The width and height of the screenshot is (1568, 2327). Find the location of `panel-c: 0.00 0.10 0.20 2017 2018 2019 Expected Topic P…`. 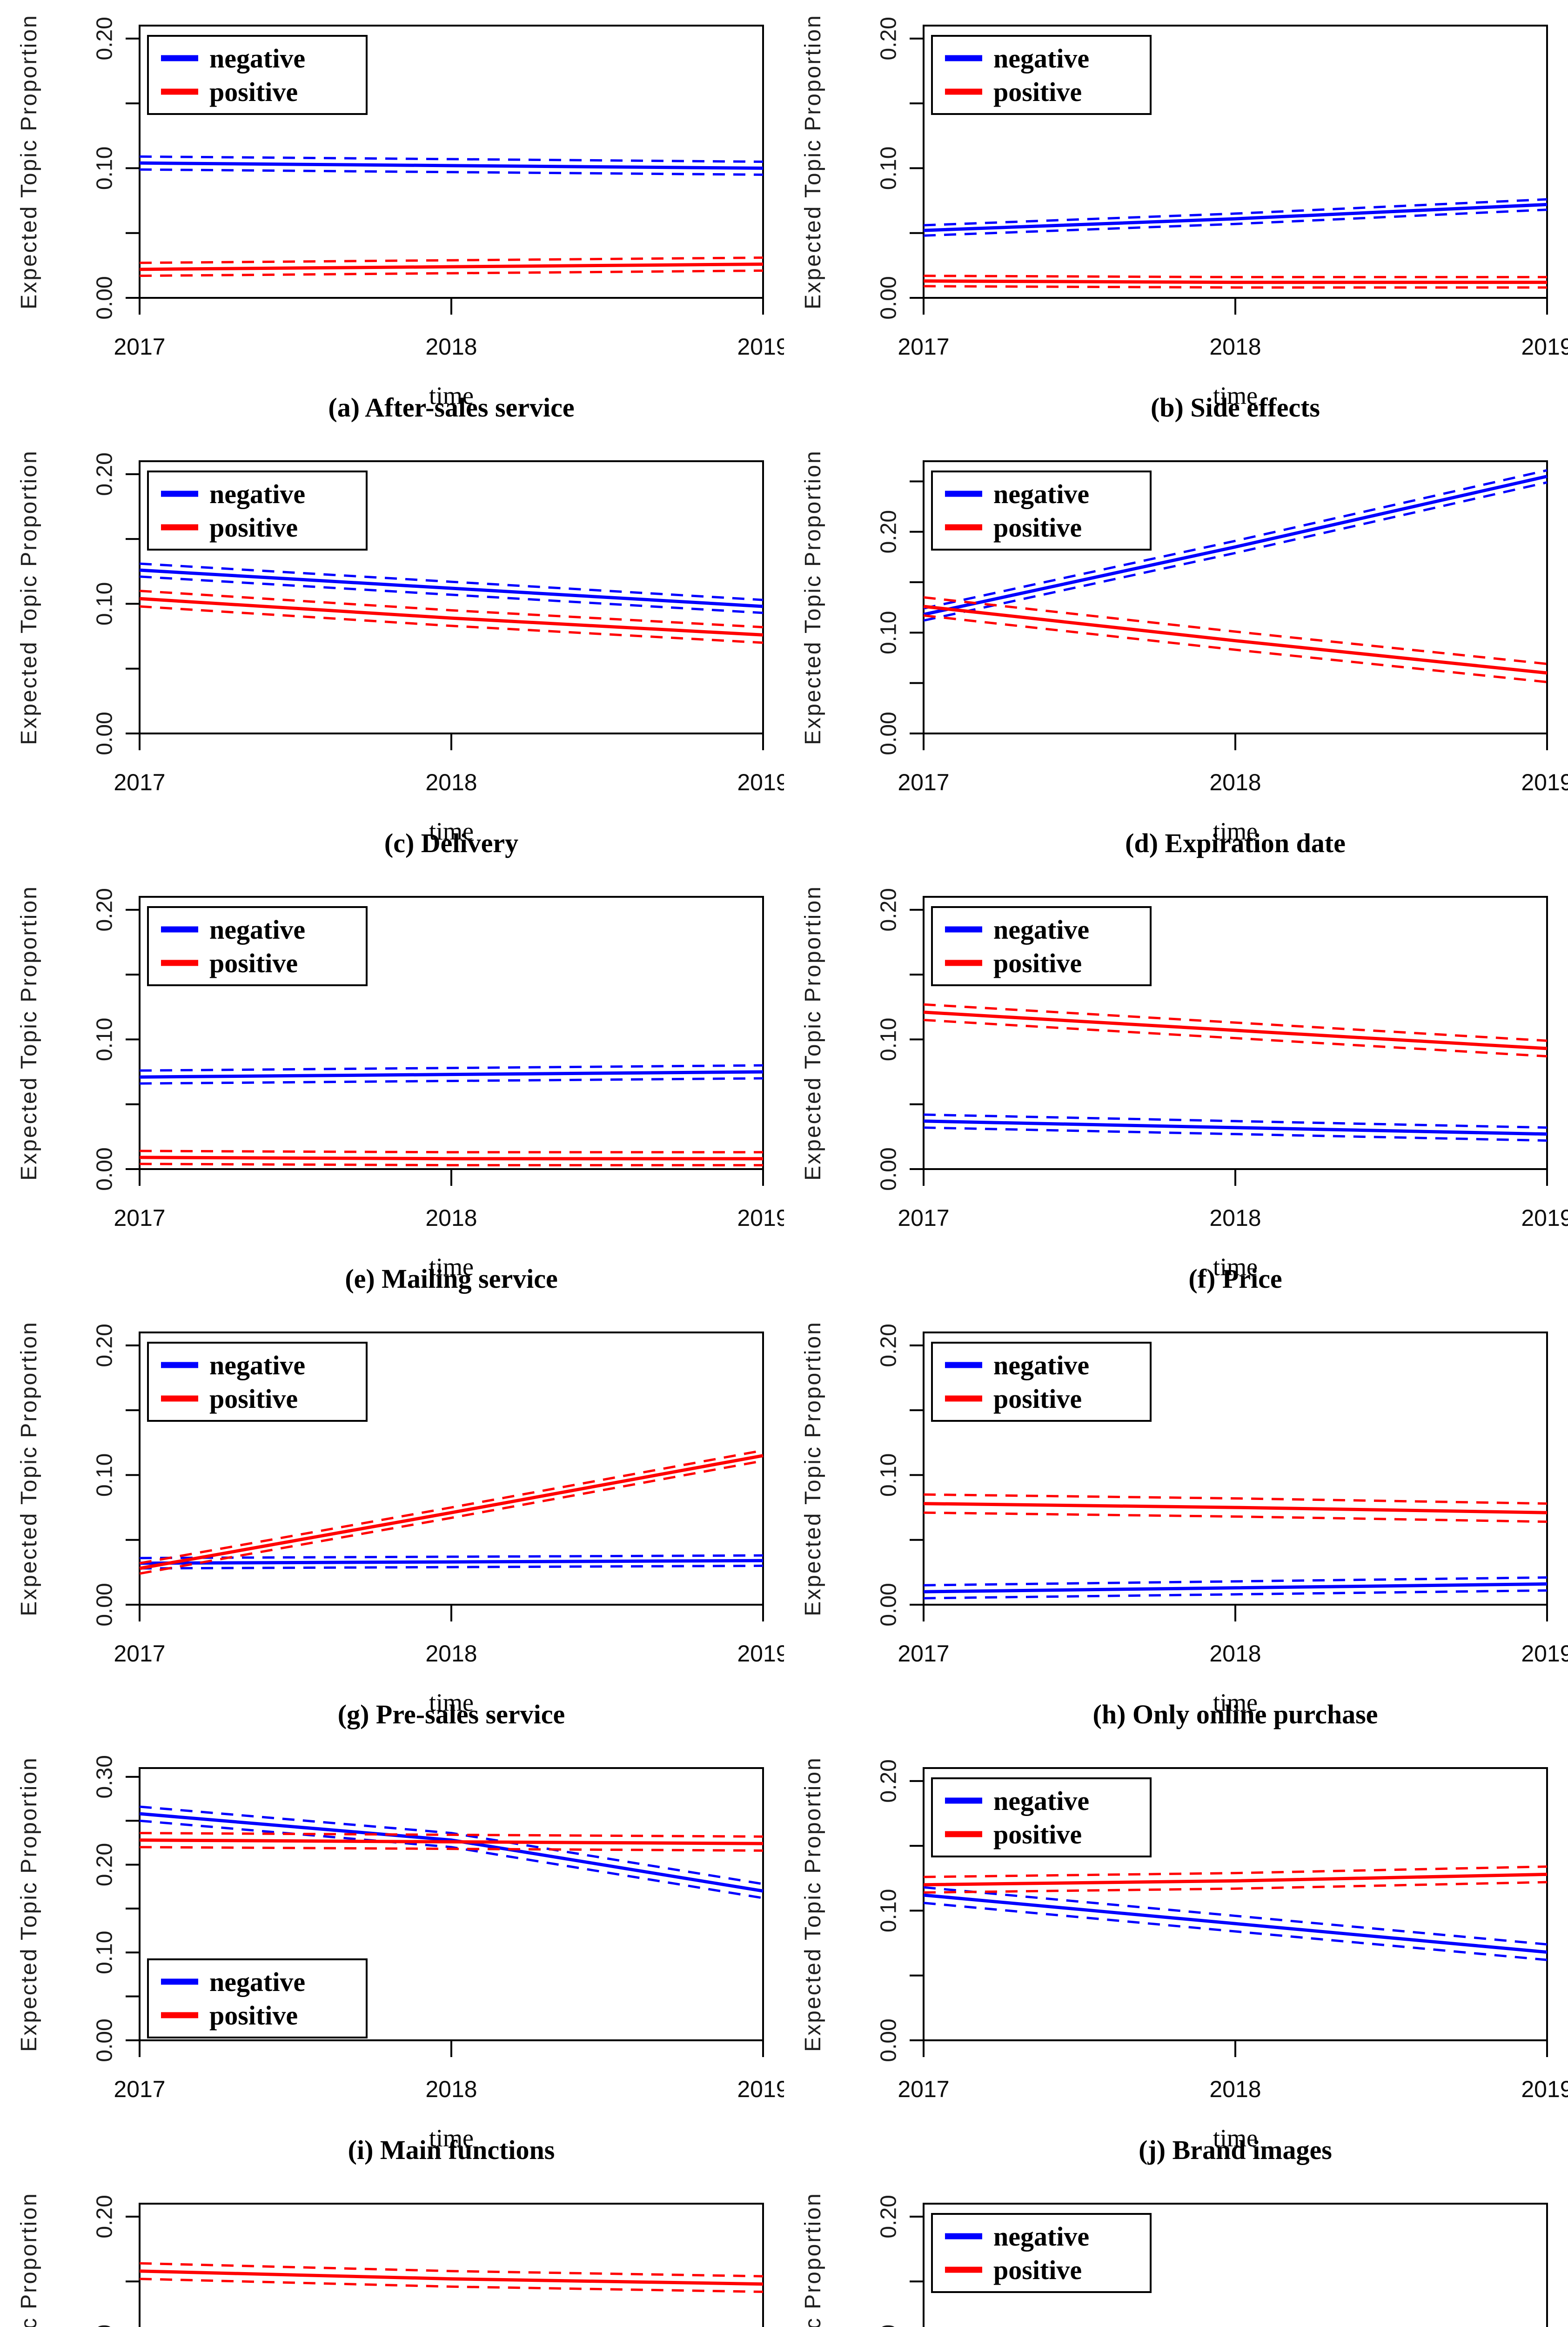

panel-c: 0.00 0.10 0.20 2017 2018 2019 Expected Topic P… is located at coordinates (392, 653).